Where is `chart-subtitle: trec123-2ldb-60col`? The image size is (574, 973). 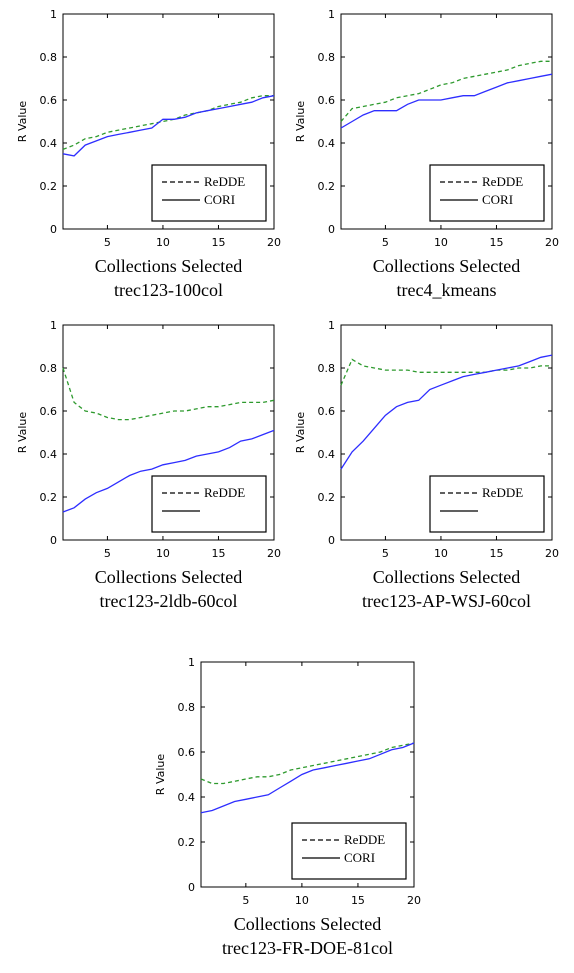 chart-subtitle: trec123-2ldb-60col is located at coordinates (169, 601).